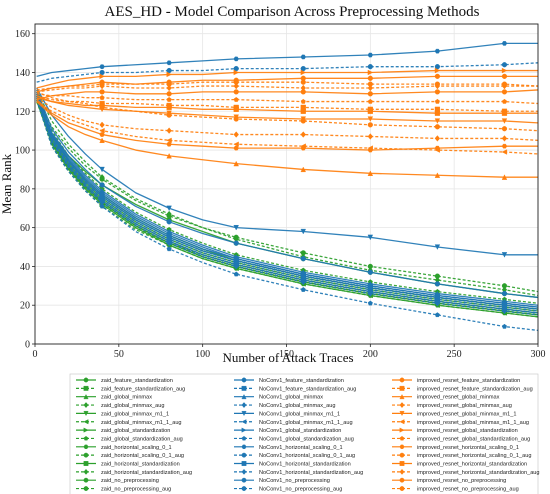 This screenshot has width=550, height=494. I want to click on legend-label: improved_resnet_horizontal_scaling_0_1, so click(468, 448).